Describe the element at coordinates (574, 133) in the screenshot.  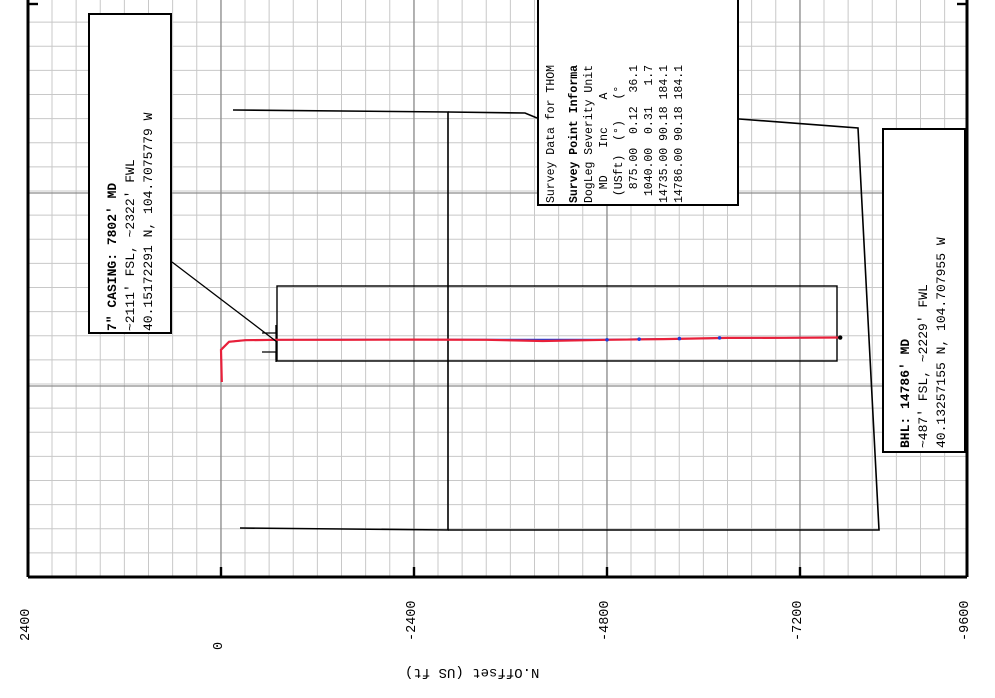
I see `survey-header: Survey Point Informa` at that location.